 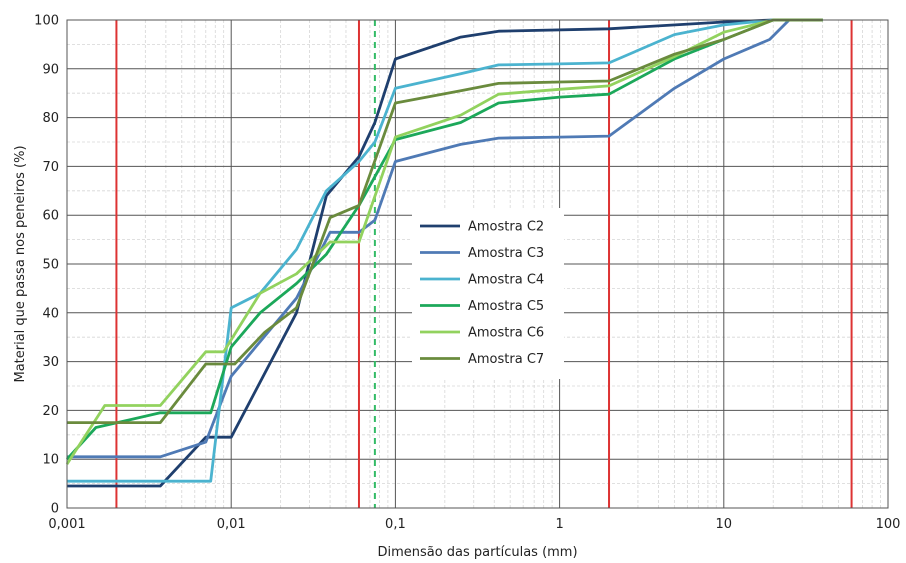 I want to click on legend-label: Amostra C4, so click(x=506, y=280).